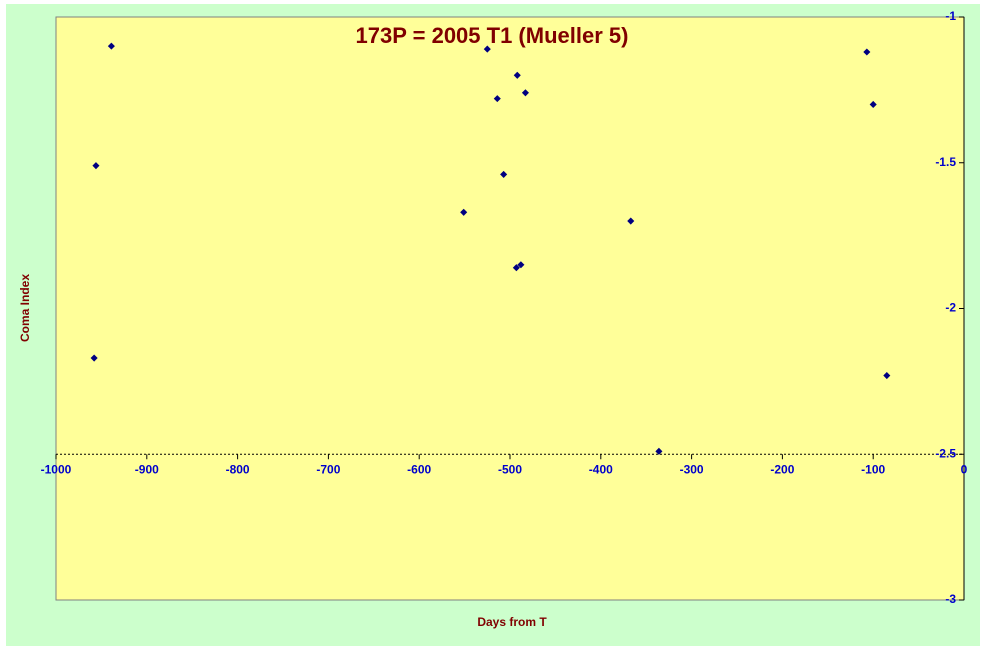 This screenshot has height=655, width=985. I want to click on y-tick-label: -1.5, so click(945, 162).